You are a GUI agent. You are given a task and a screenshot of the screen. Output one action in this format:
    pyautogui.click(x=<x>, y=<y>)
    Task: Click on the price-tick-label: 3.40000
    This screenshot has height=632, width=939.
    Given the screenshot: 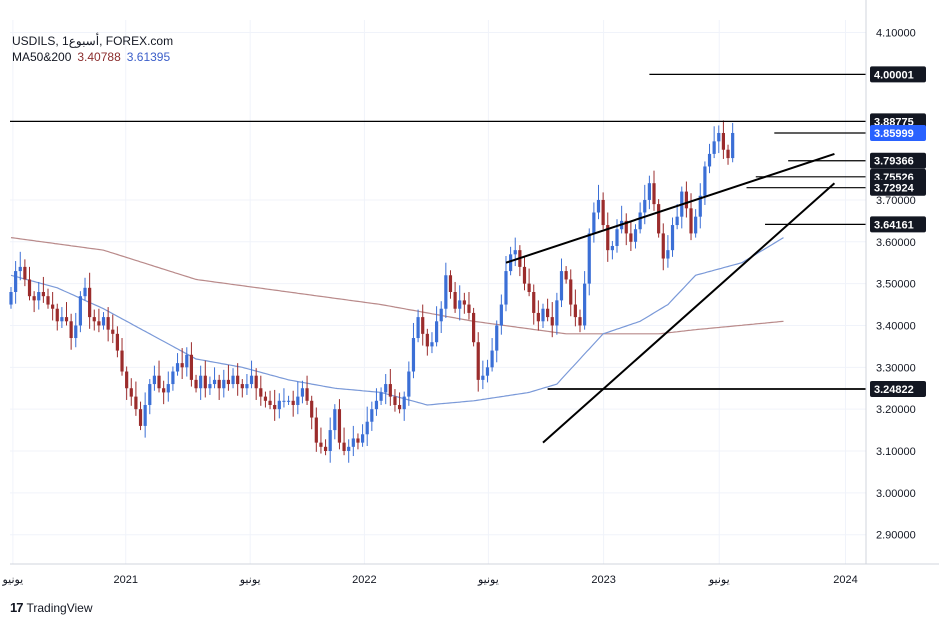 What is the action you would take?
    pyautogui.click(x=896, y=326)
    